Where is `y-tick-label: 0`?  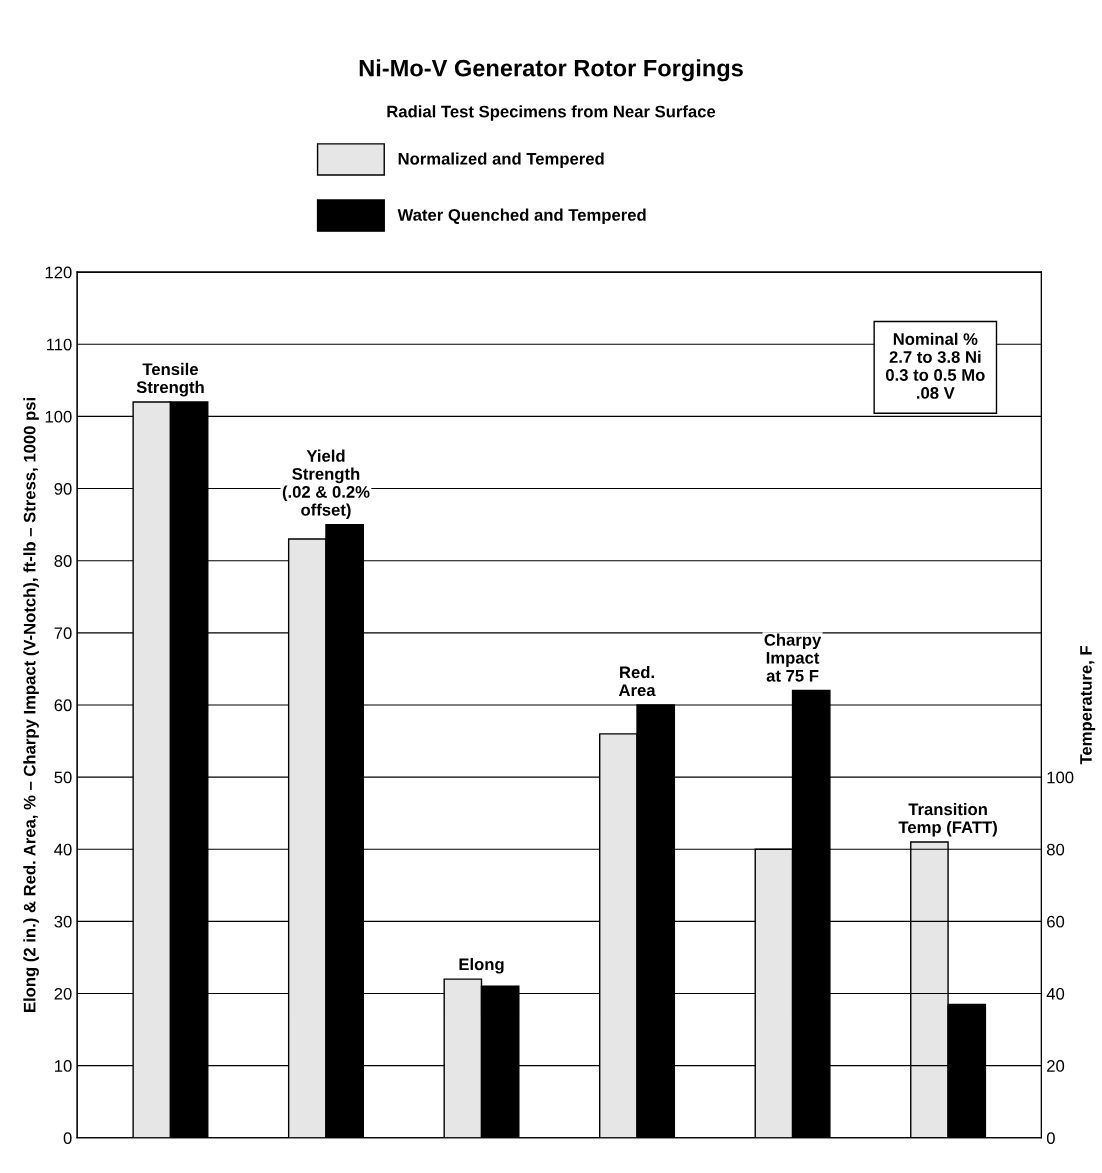 y-tick-label: 0 is located at coordinates (67, 1138).